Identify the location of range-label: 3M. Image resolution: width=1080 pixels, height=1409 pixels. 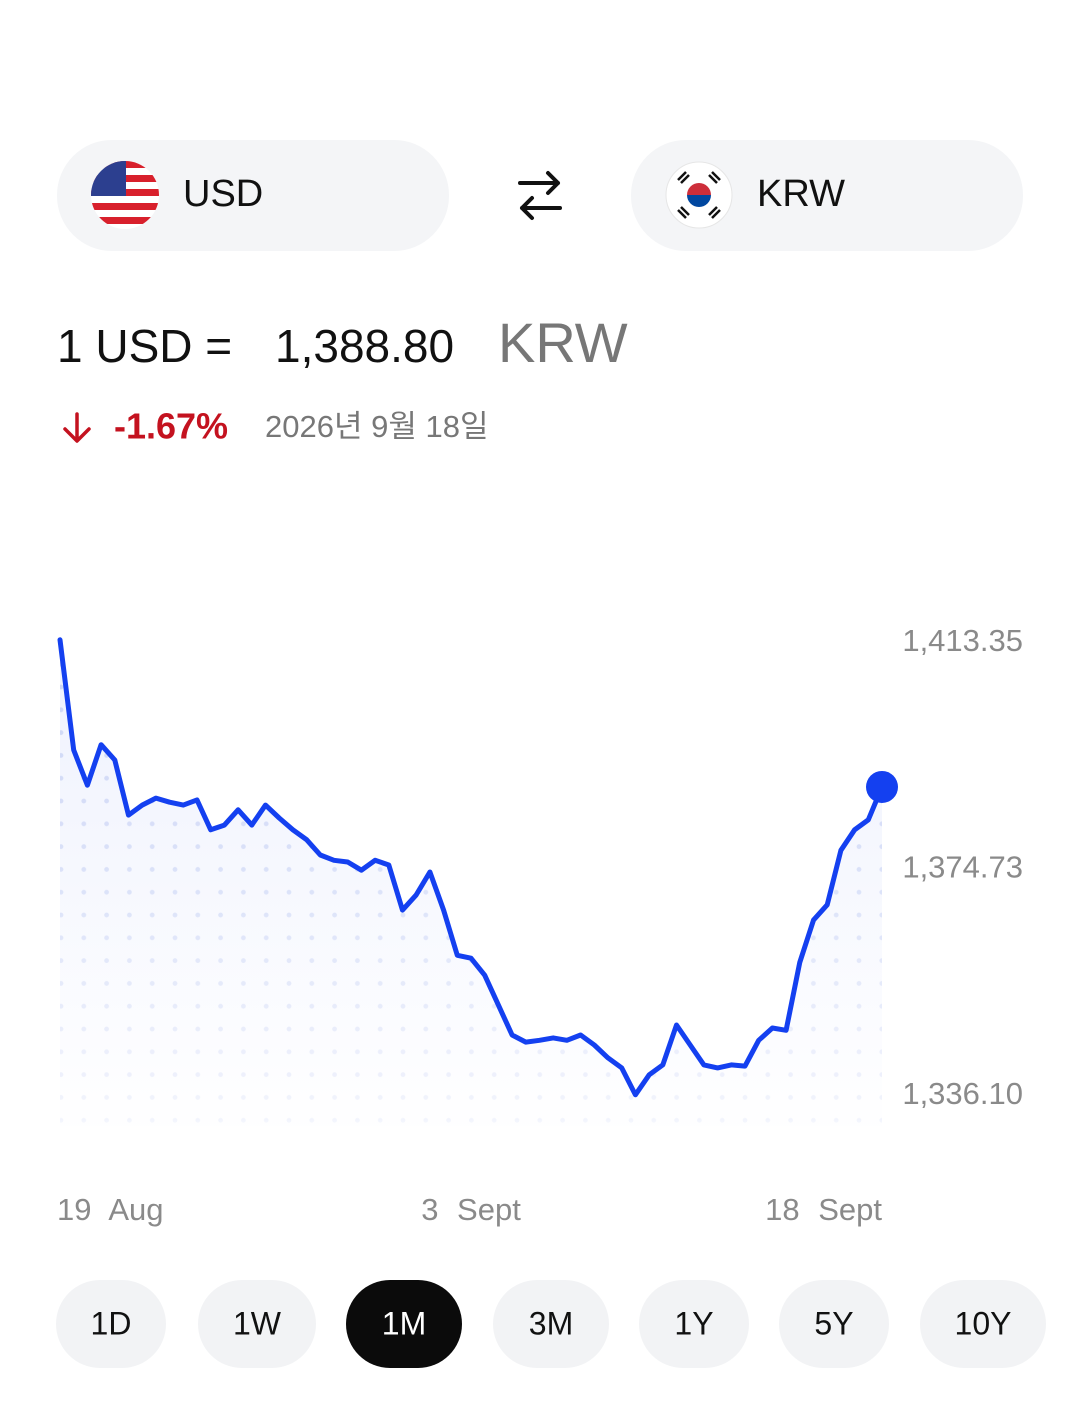
(551, 1323).